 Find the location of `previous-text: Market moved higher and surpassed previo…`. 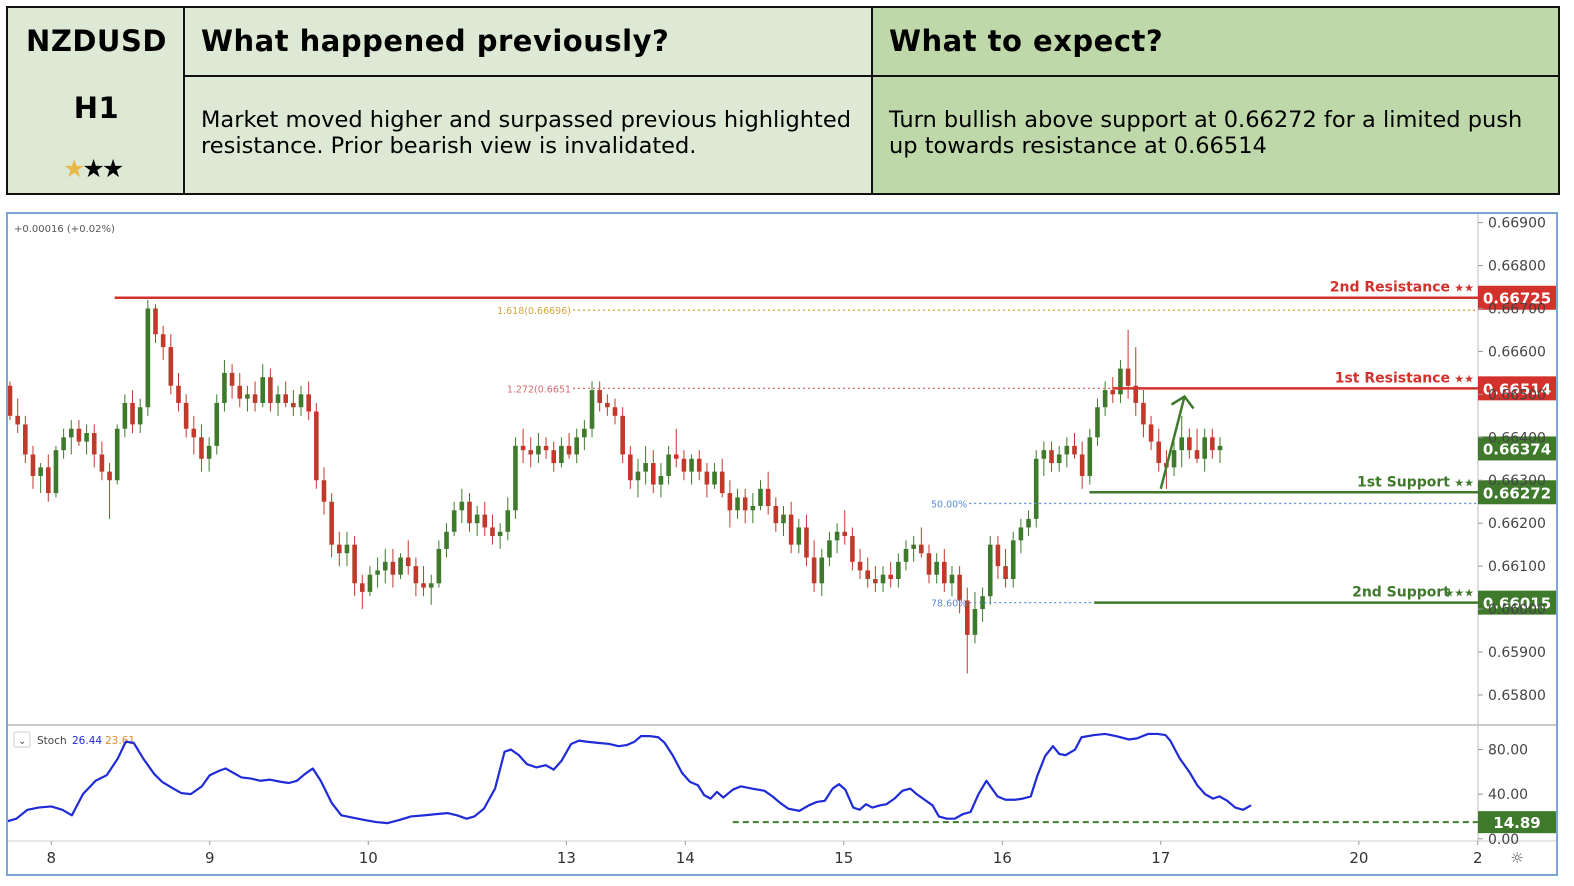

previous-text: Market moved higher and surpassed previo… is located at coordinates (526, 133).